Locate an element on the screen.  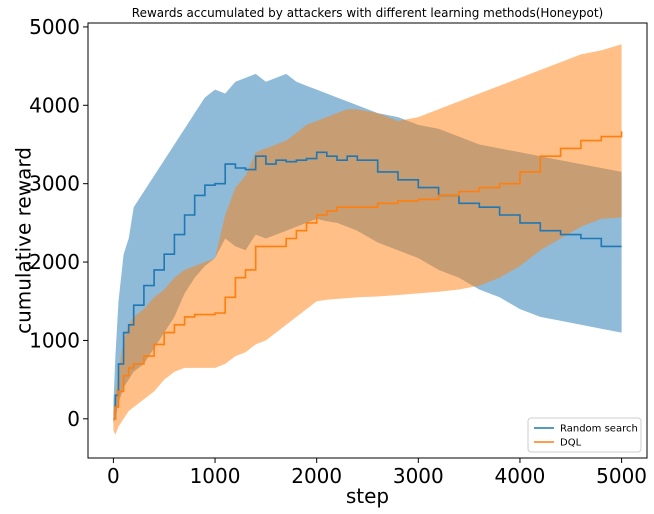
legend-box is located at coordinates (584, 435).